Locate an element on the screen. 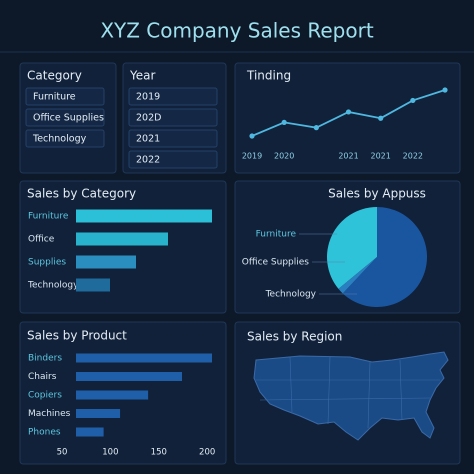 Image resolution: width=474 pixels, height=474 pixels. filter-option-label: 2019 is located at coordinates (148, 97).